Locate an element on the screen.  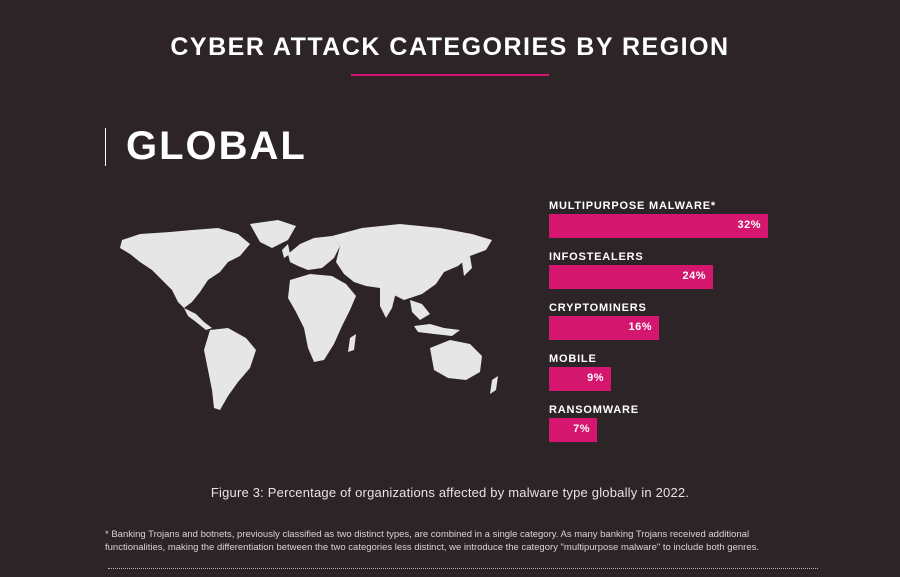
bar: 7% is located at coordinates (573, 430).